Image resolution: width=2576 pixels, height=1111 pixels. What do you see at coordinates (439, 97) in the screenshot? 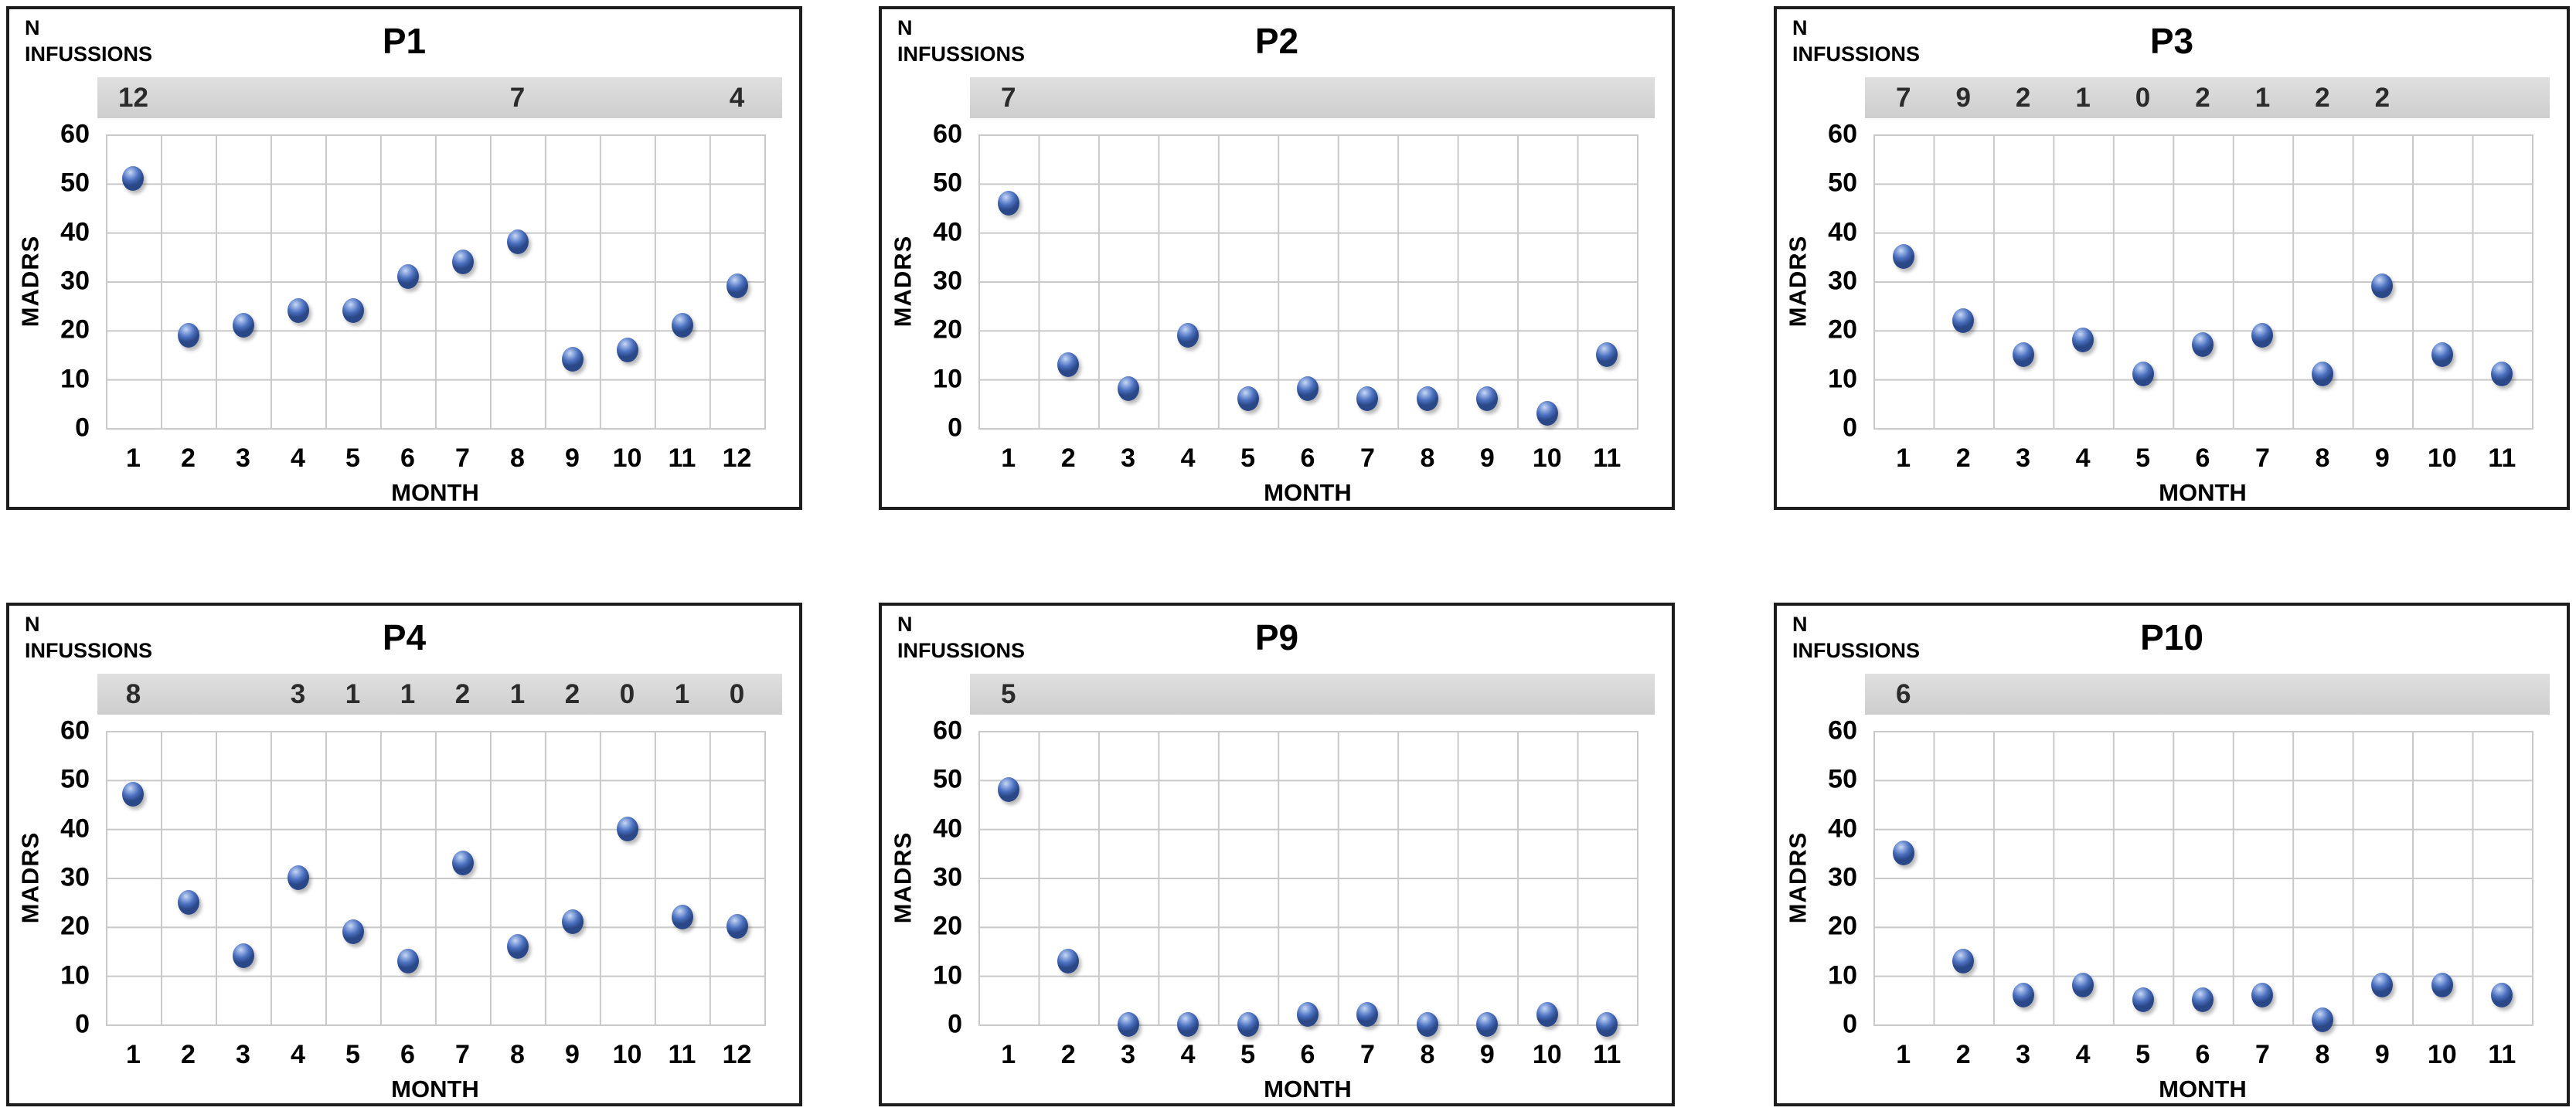
I see `infusions-bar: 12 7 4` at bounding box center [439, 97].